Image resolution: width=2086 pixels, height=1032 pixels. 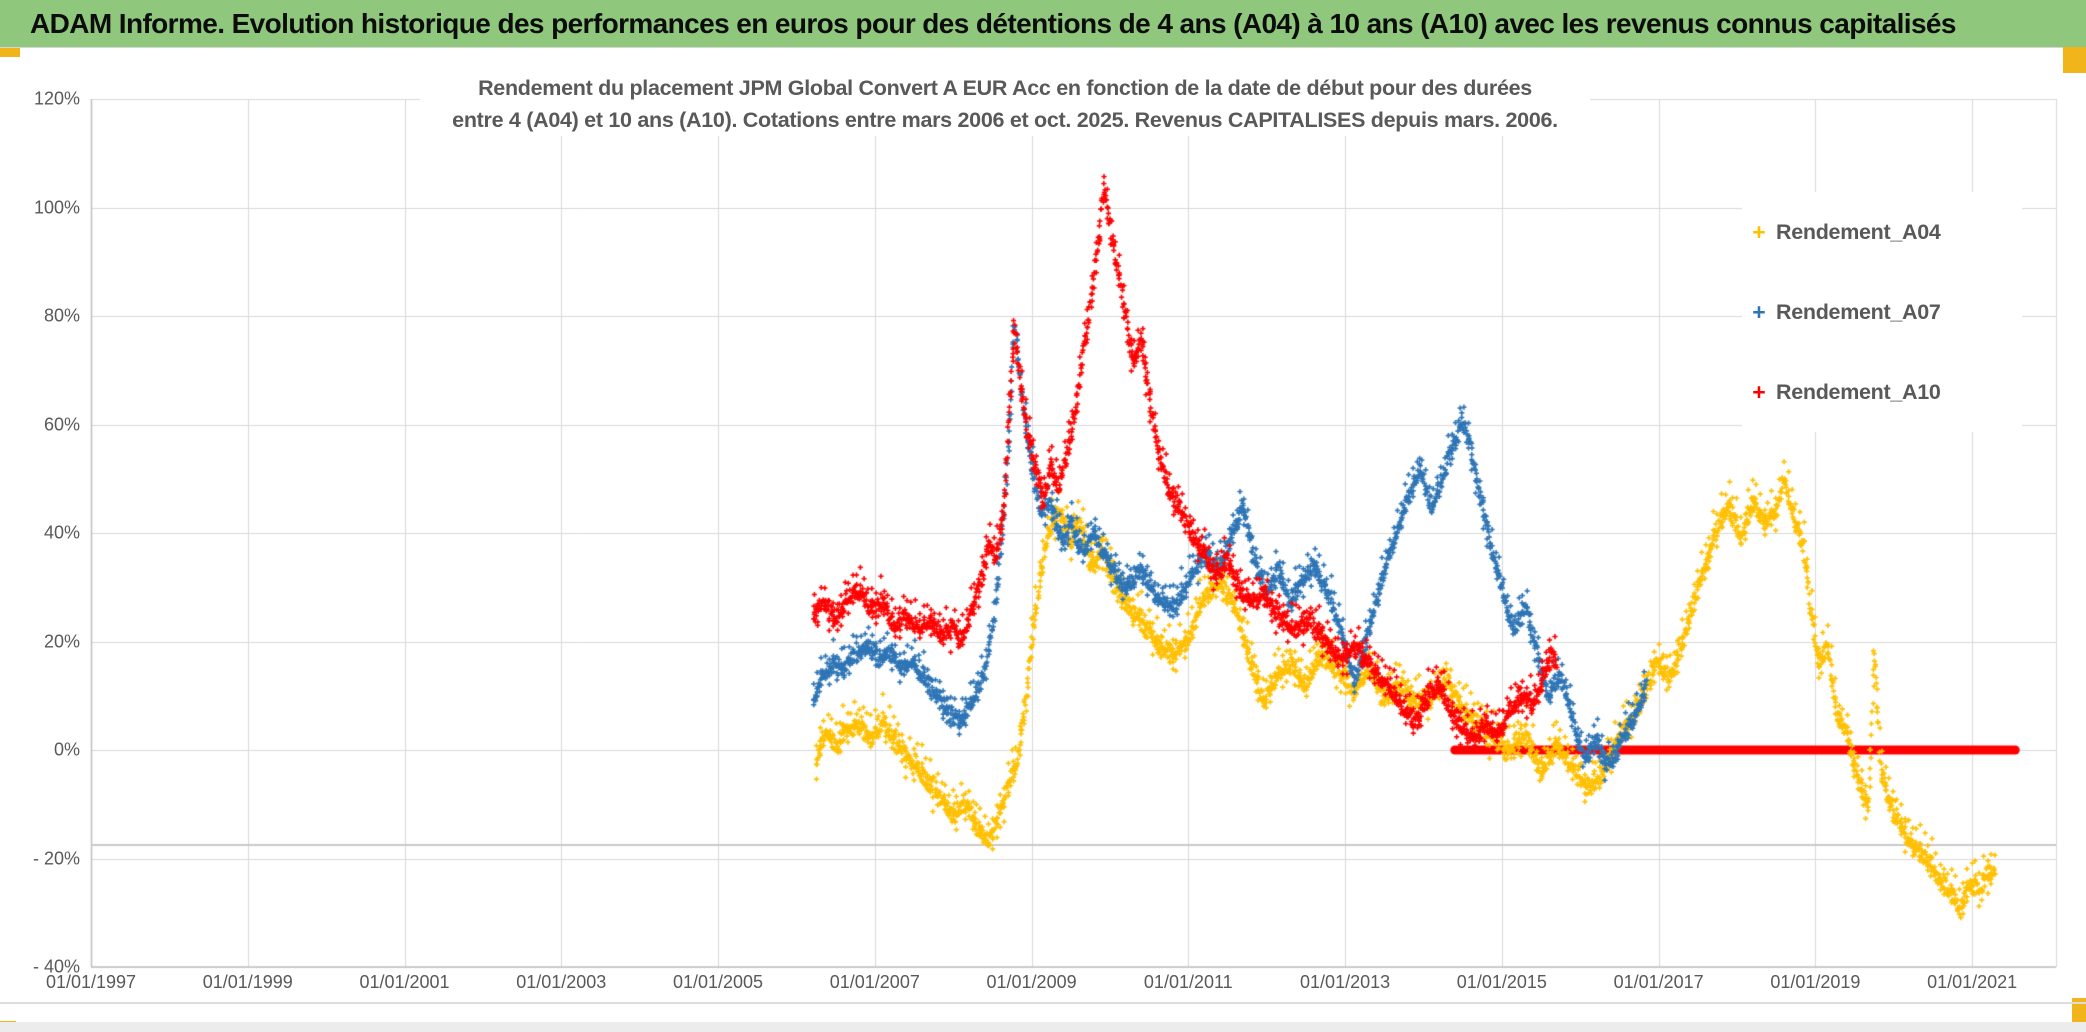 I want to click on x-axis-label-7: 01/01/2011, so click(x=1188, y=982).